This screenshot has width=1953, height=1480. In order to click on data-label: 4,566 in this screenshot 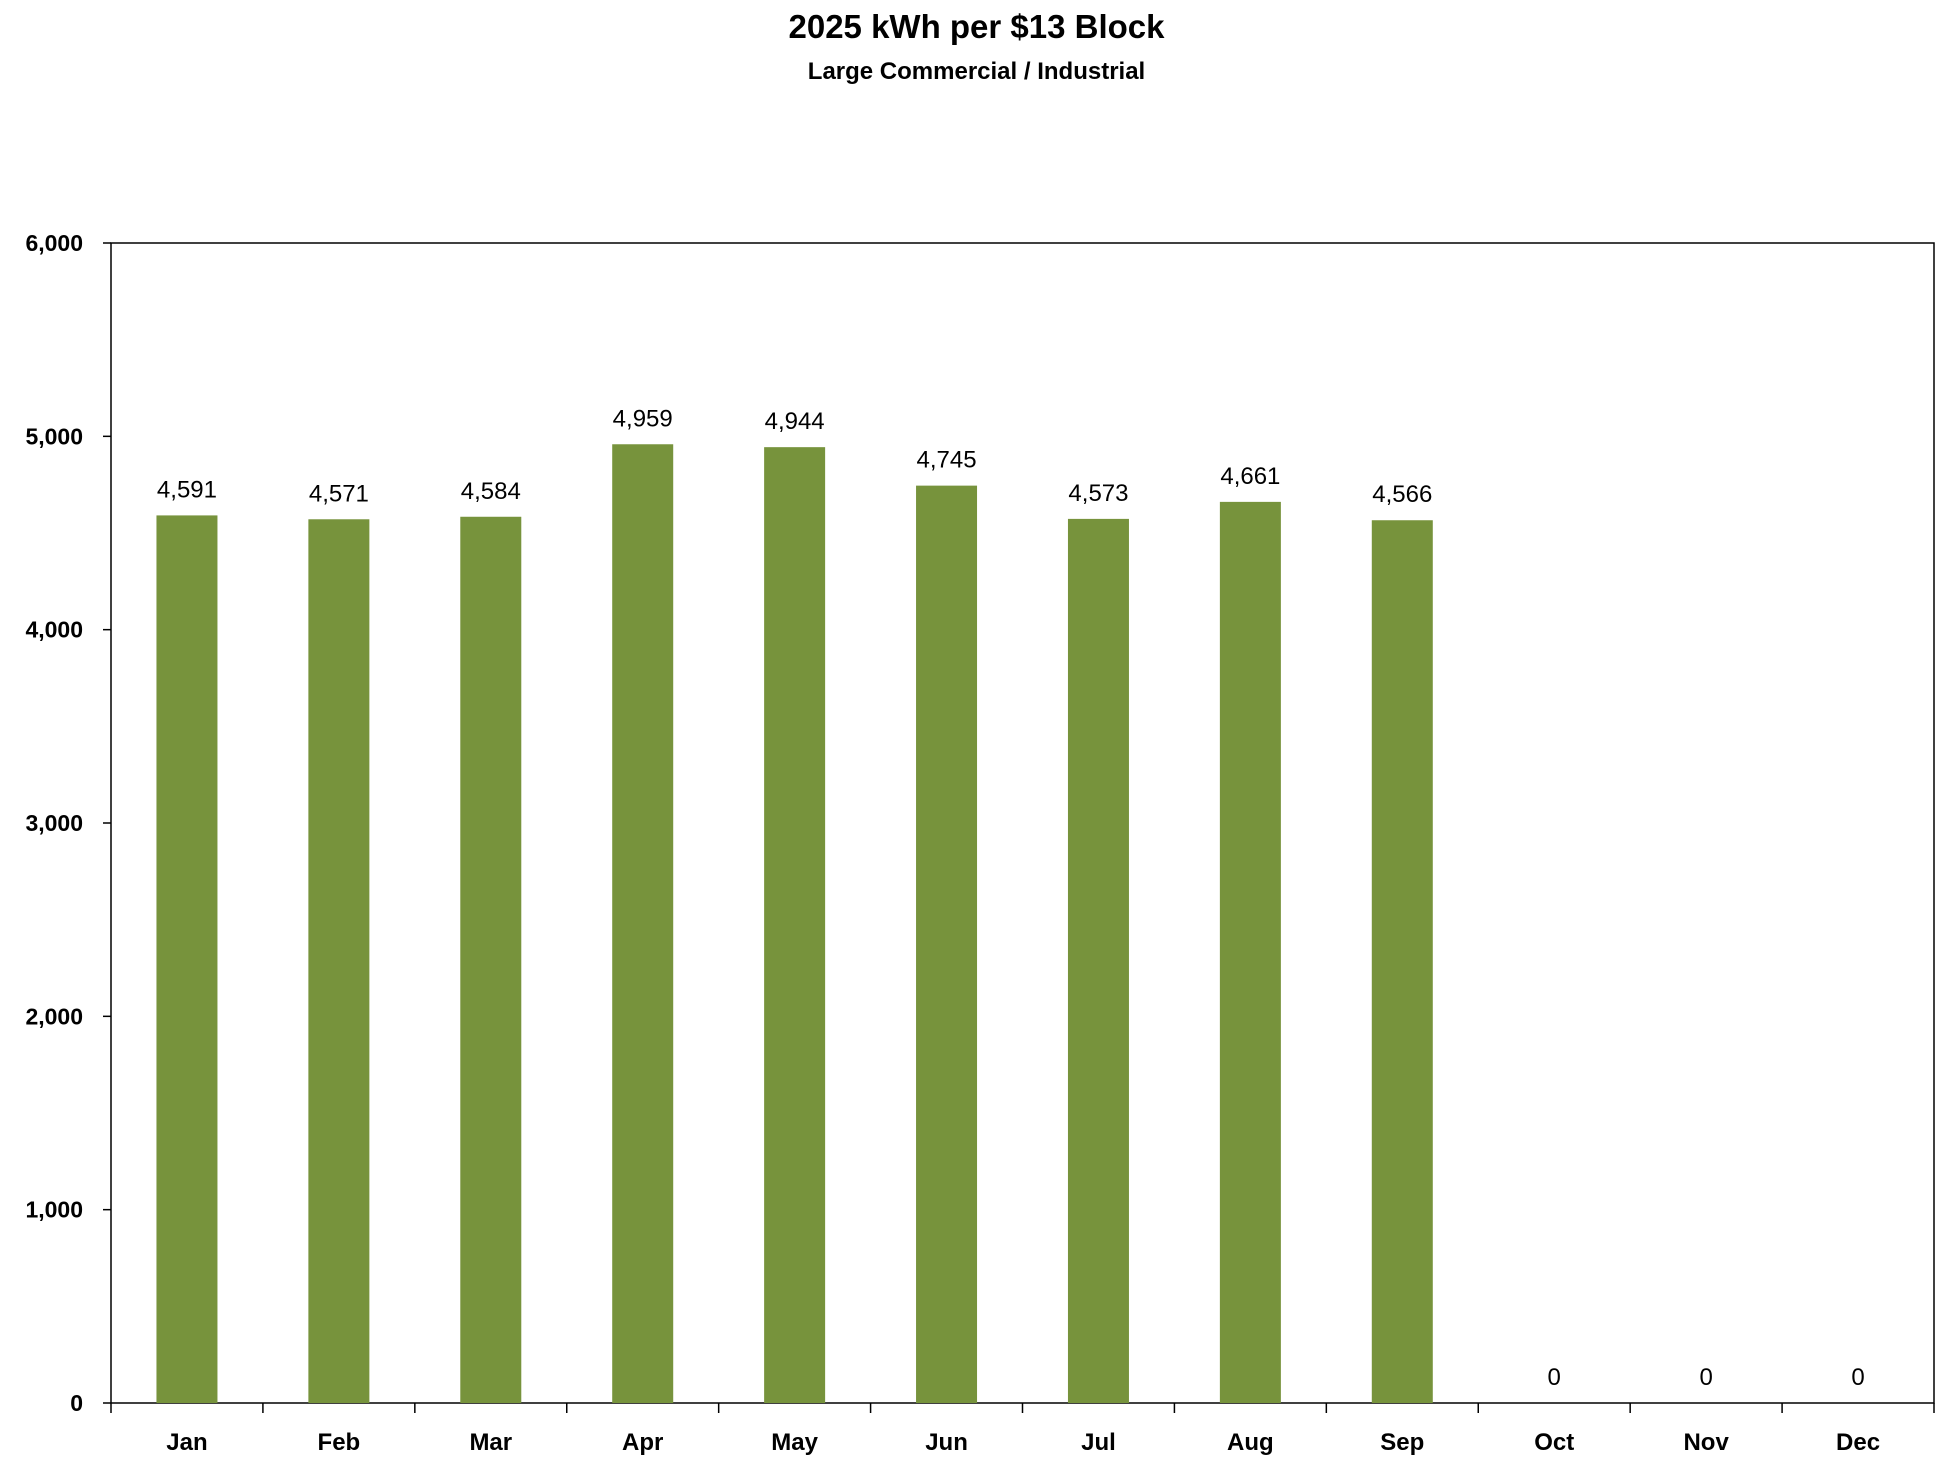, I will do `click(1402, 494)`.